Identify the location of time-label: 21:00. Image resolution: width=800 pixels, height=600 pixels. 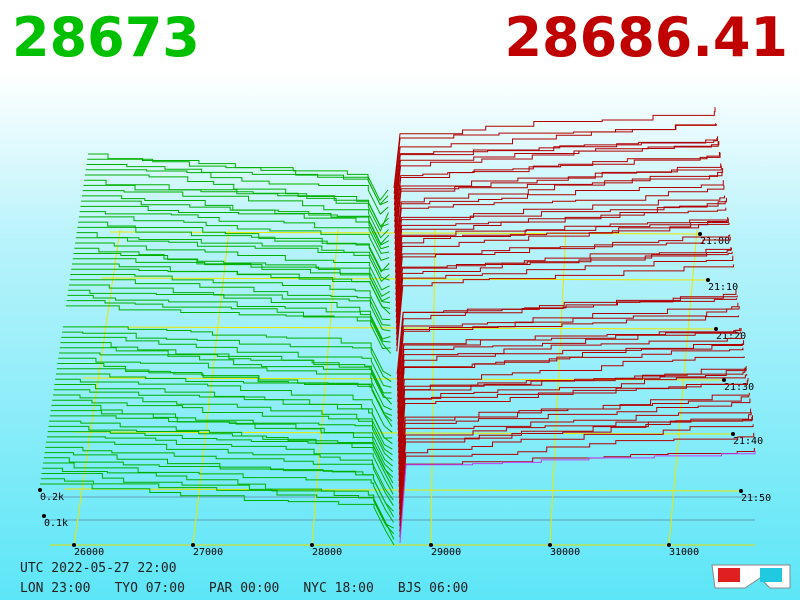
(715, 241).